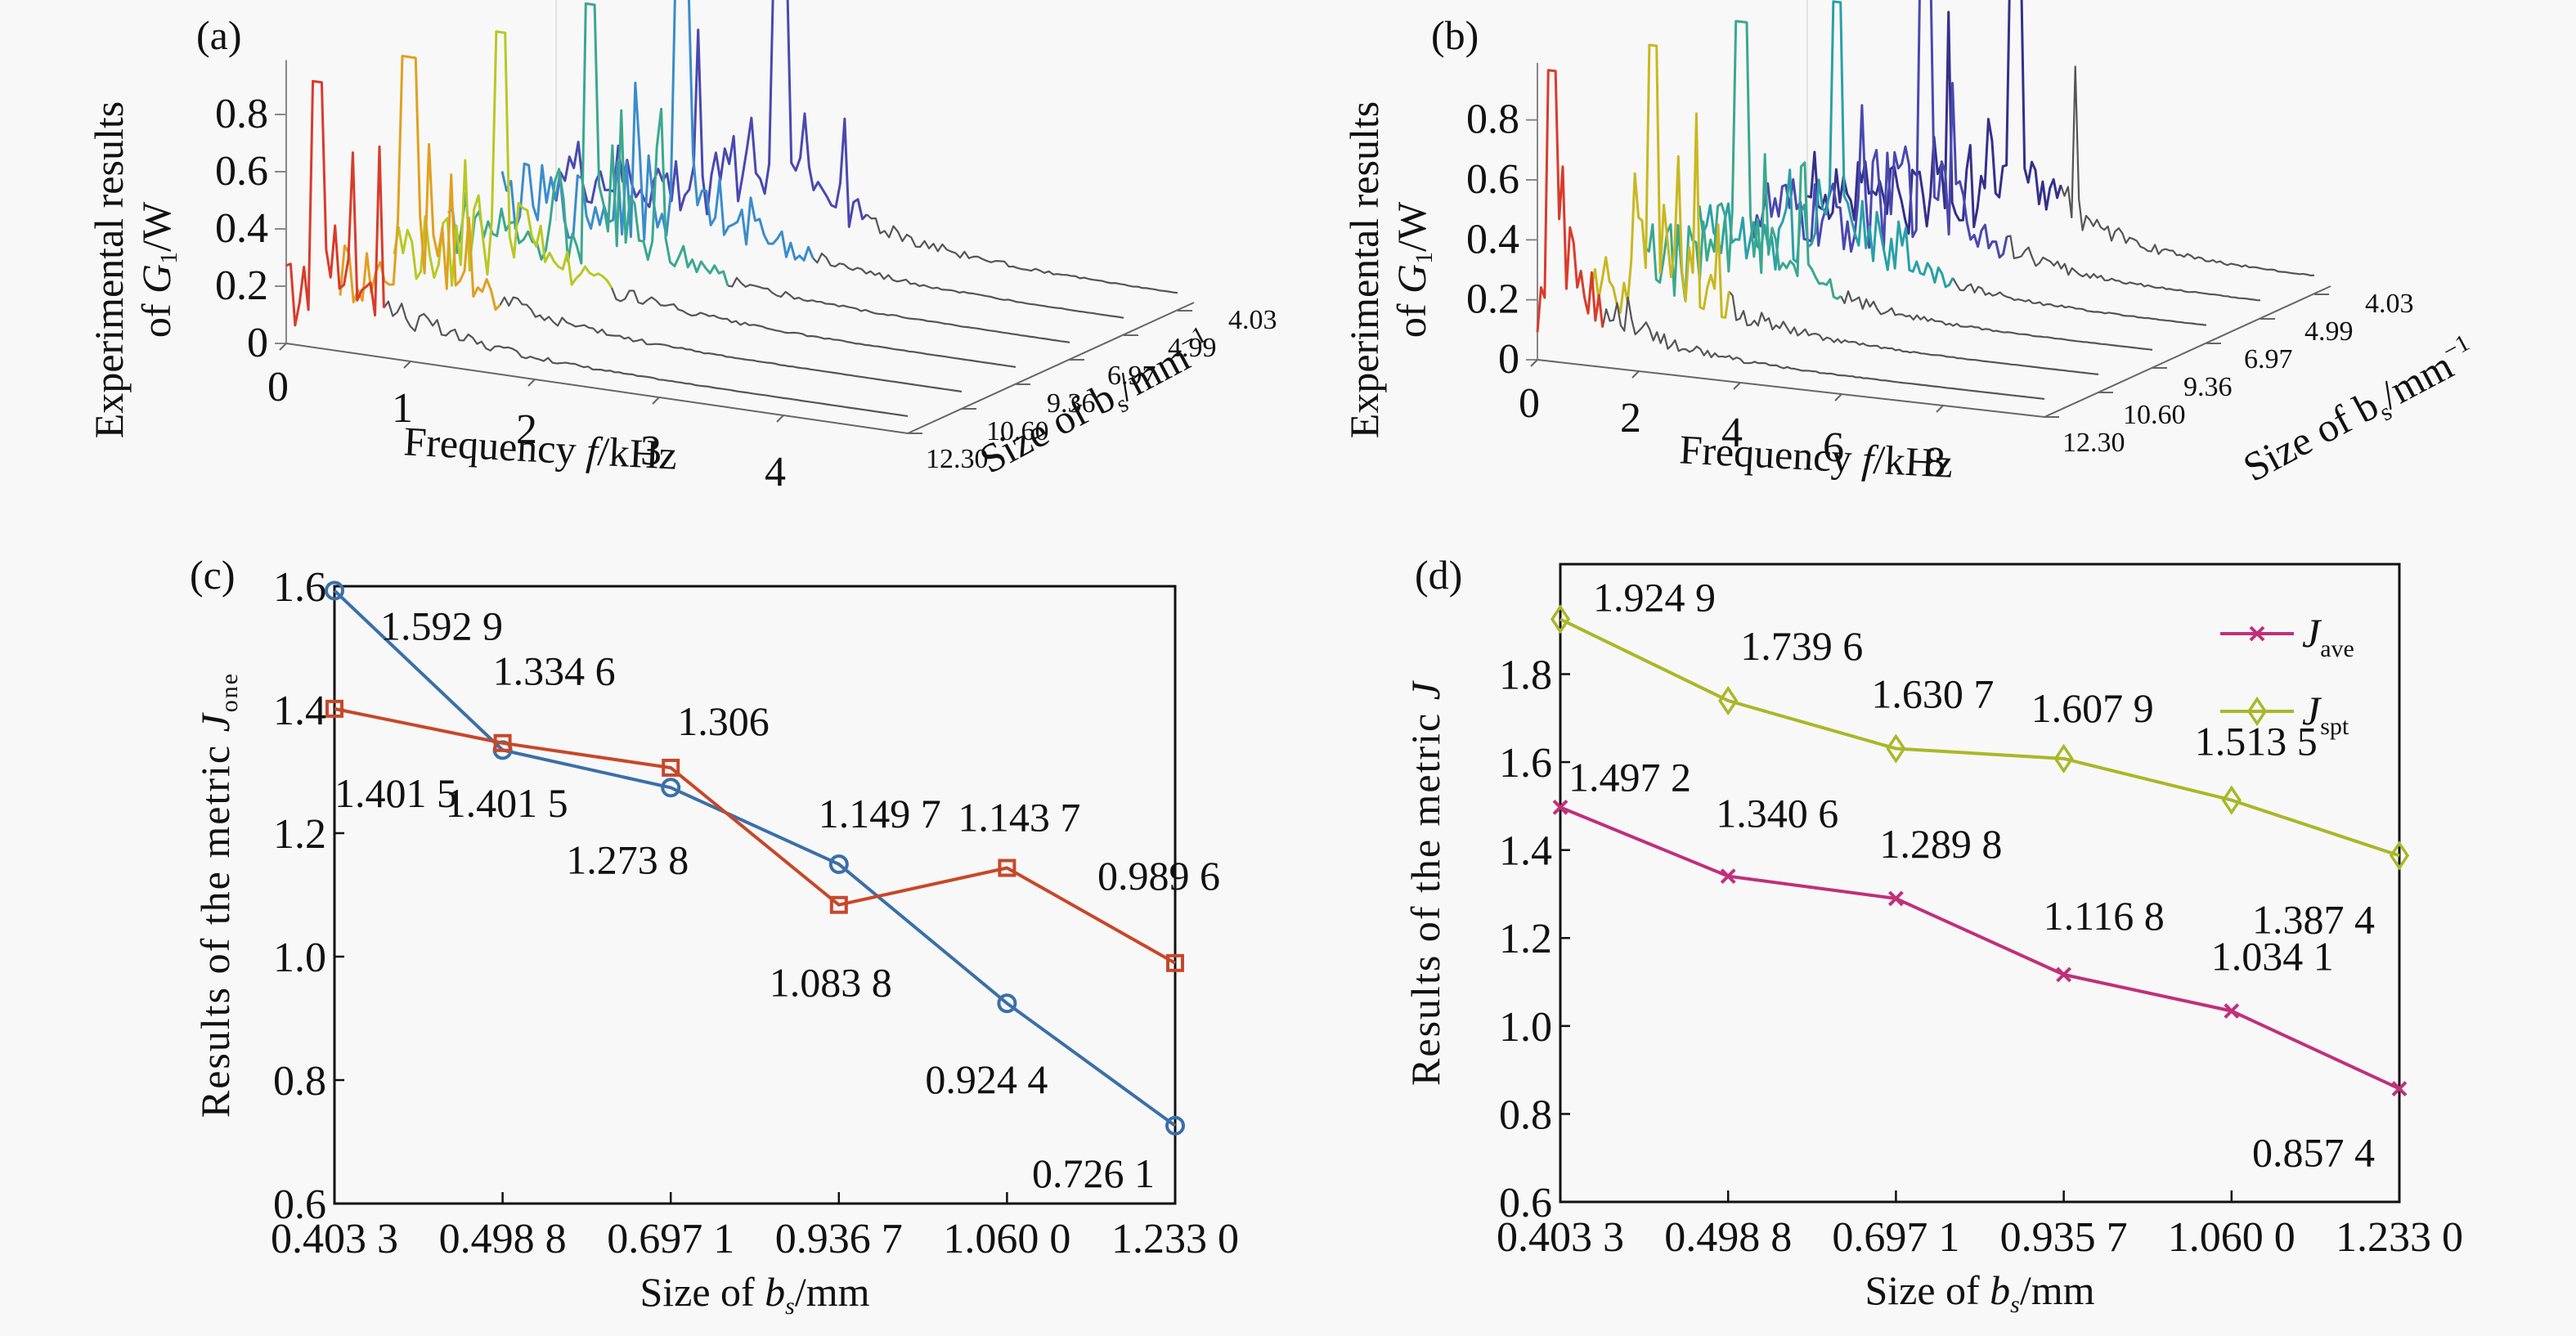 This screenshot has width=2576, height=1336. I want to click on z-axis-line, so click(2188, 351).